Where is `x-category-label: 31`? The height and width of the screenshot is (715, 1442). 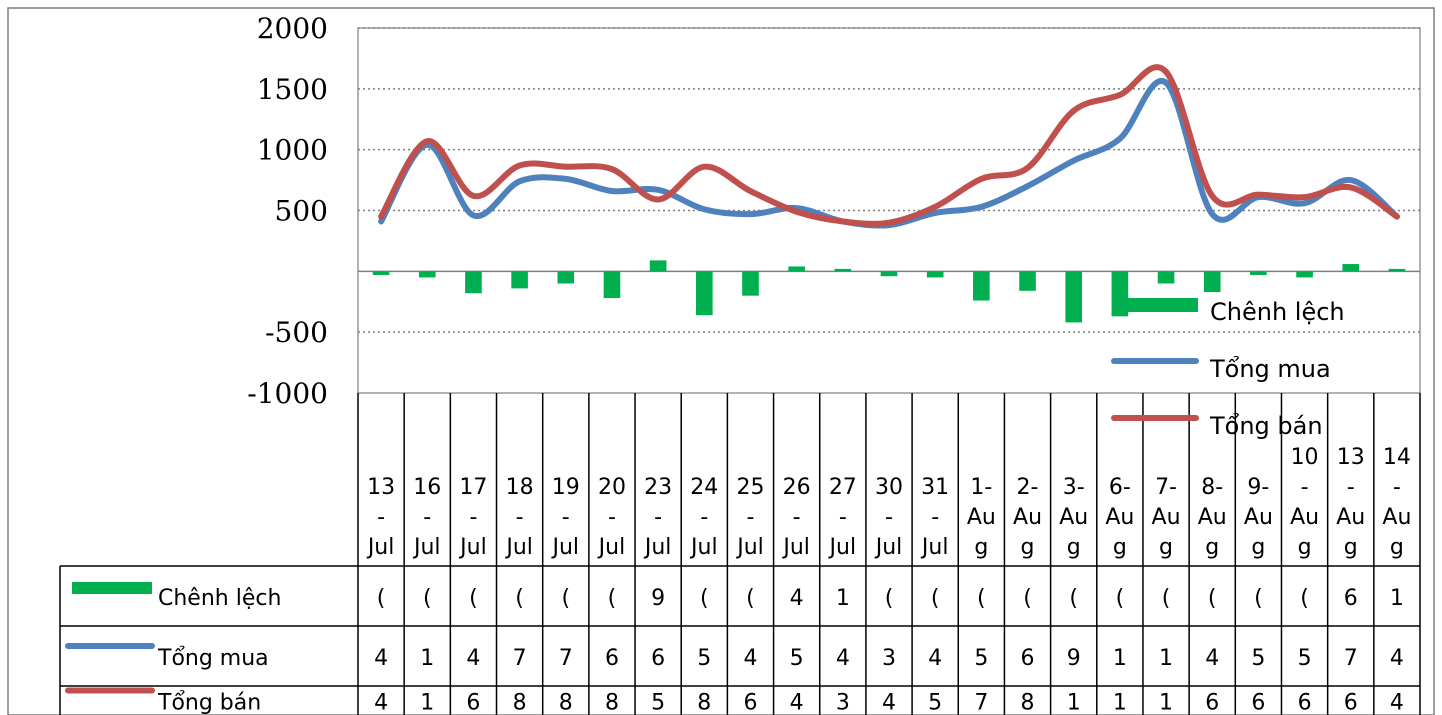 x-category-label: 31 is located at coordinates (935, 487).